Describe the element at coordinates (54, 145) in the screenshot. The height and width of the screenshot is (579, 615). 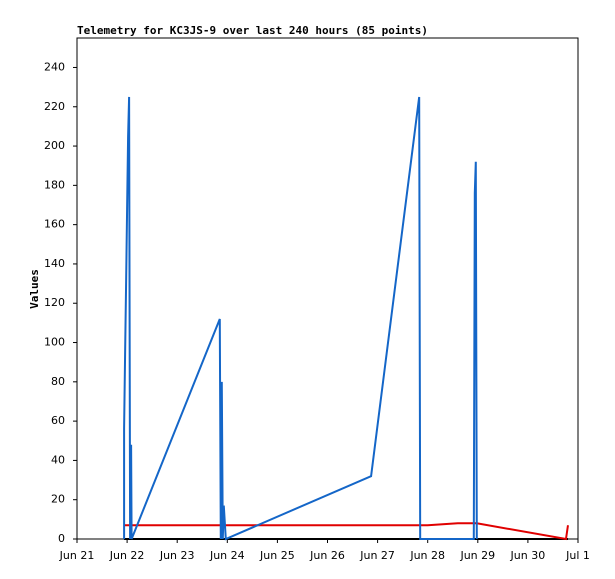
I see `y-tick-label: 200` at that location.